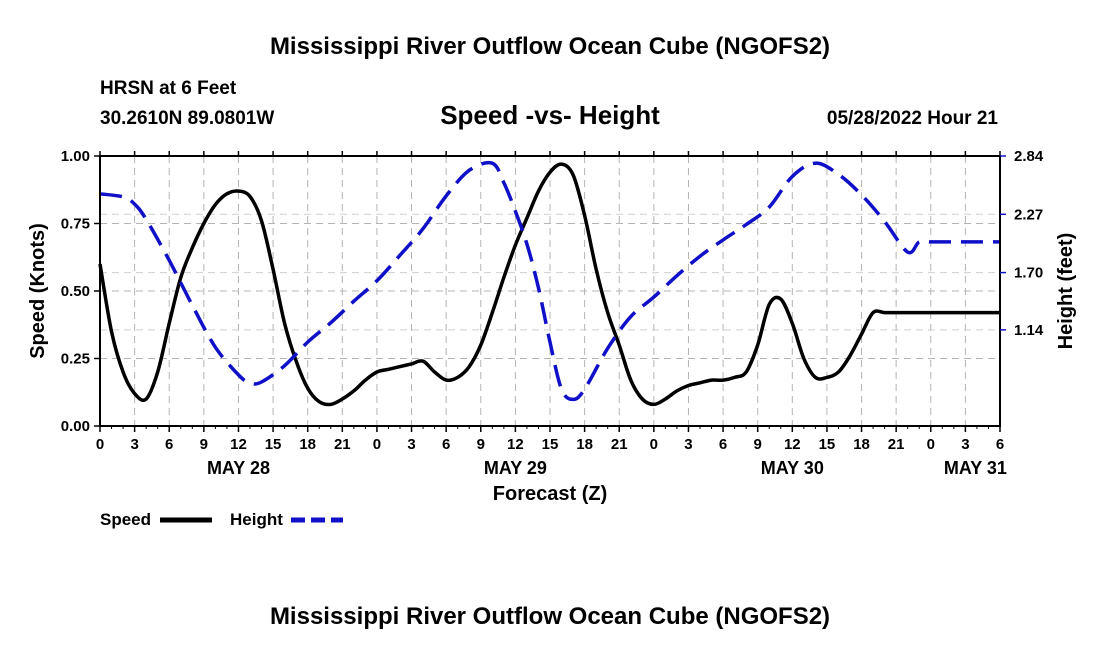 This screenshot has width=1100, height=650. Describe the element at coordinates (38, 291) in the screenshot. I see `y-axis-left-label: Speed (Knots)` at that location.